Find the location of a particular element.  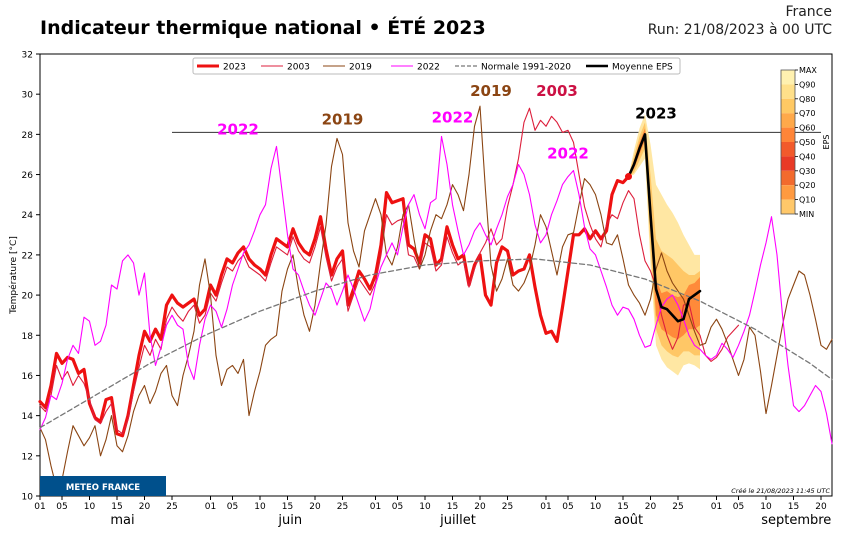

annotation-2023: 2023 is located at coordinates (656, 113).